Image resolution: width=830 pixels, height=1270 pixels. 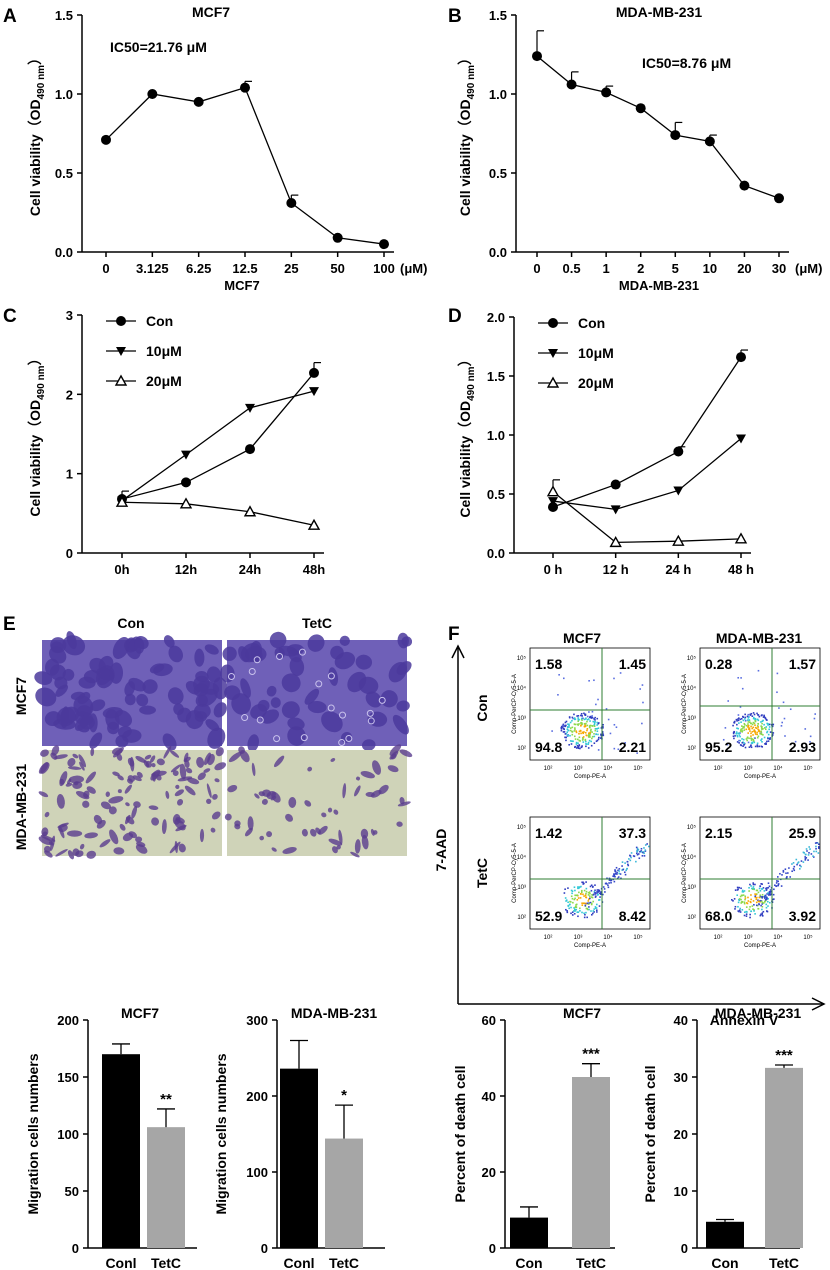 I want to click on y-tick-label-E-MDA-3: 300, so click(x=257, y=1020).